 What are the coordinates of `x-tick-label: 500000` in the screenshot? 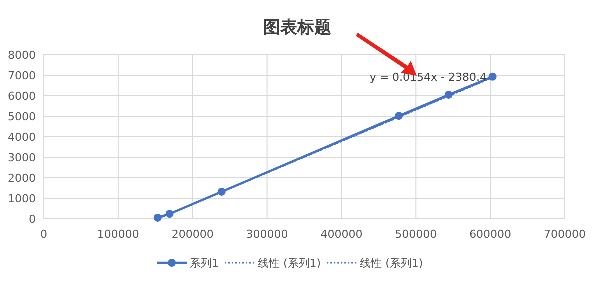 It's located at (416, 234).